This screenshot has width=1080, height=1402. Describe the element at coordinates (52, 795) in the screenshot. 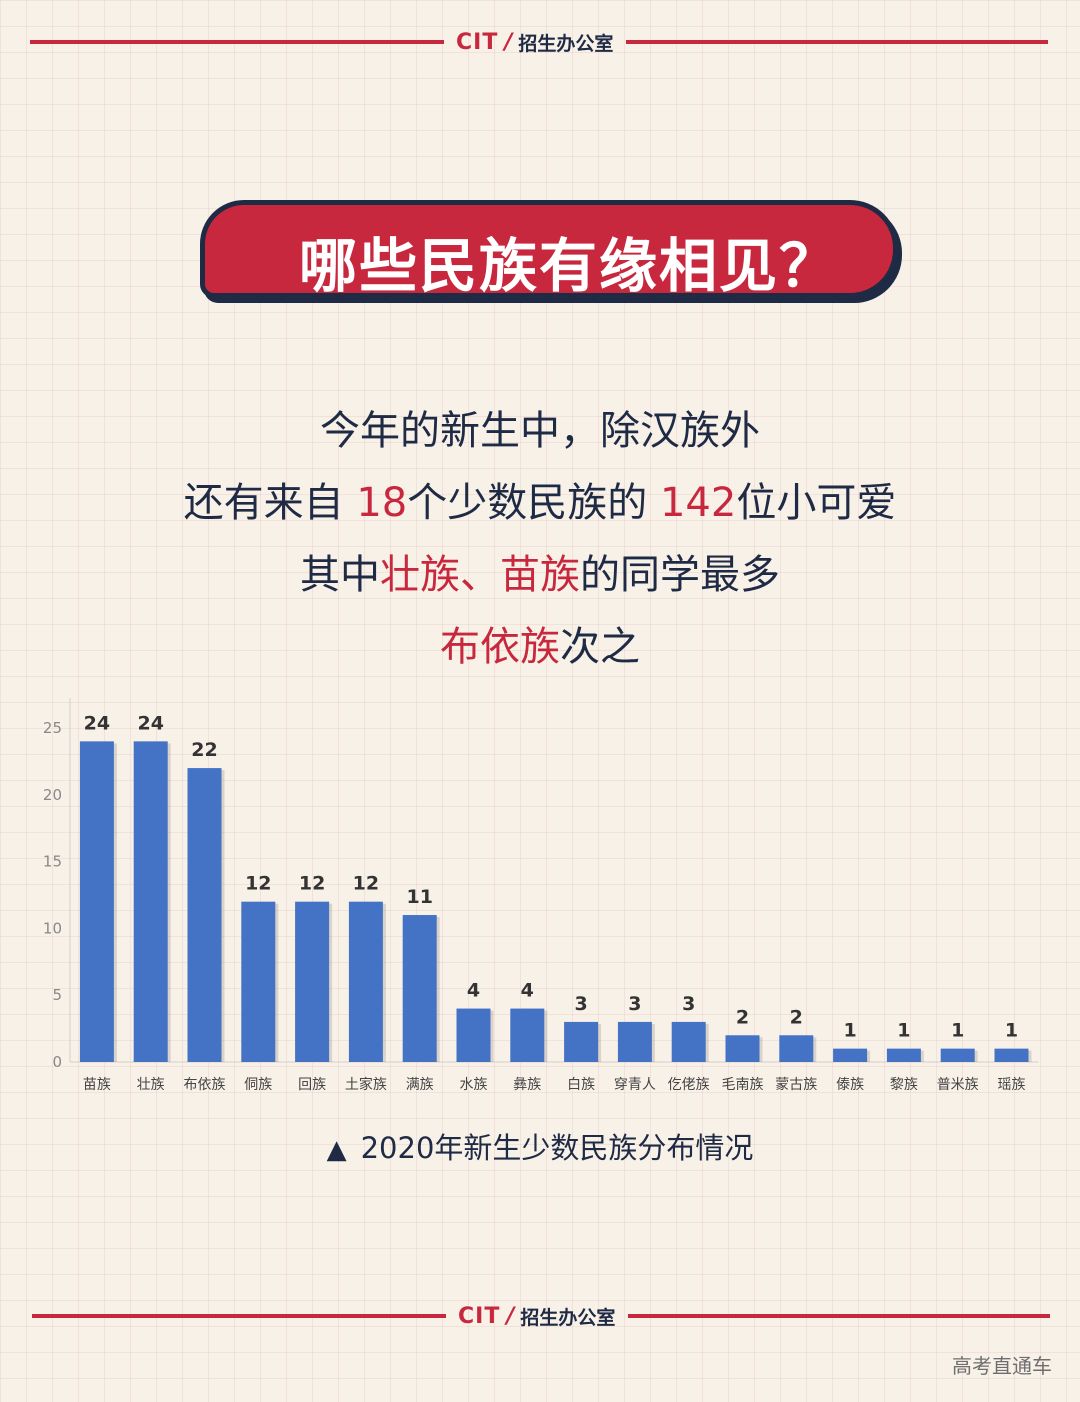

I see `y-tick-label: 20` at that location.